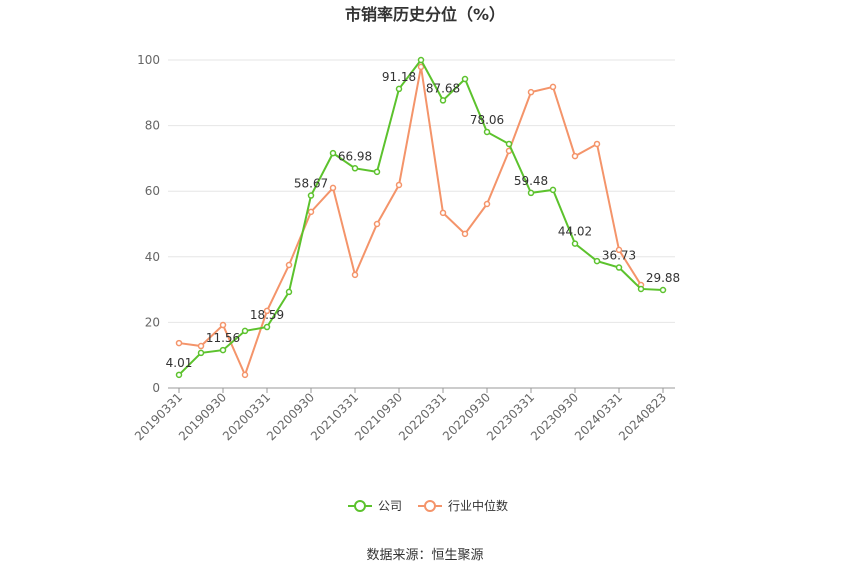 This screenshot has width=850, height=575. What do you see at coordinates (156, 388) in the screenshot?
I see `y-tick-label: 0` at bounding box center [156, 388].